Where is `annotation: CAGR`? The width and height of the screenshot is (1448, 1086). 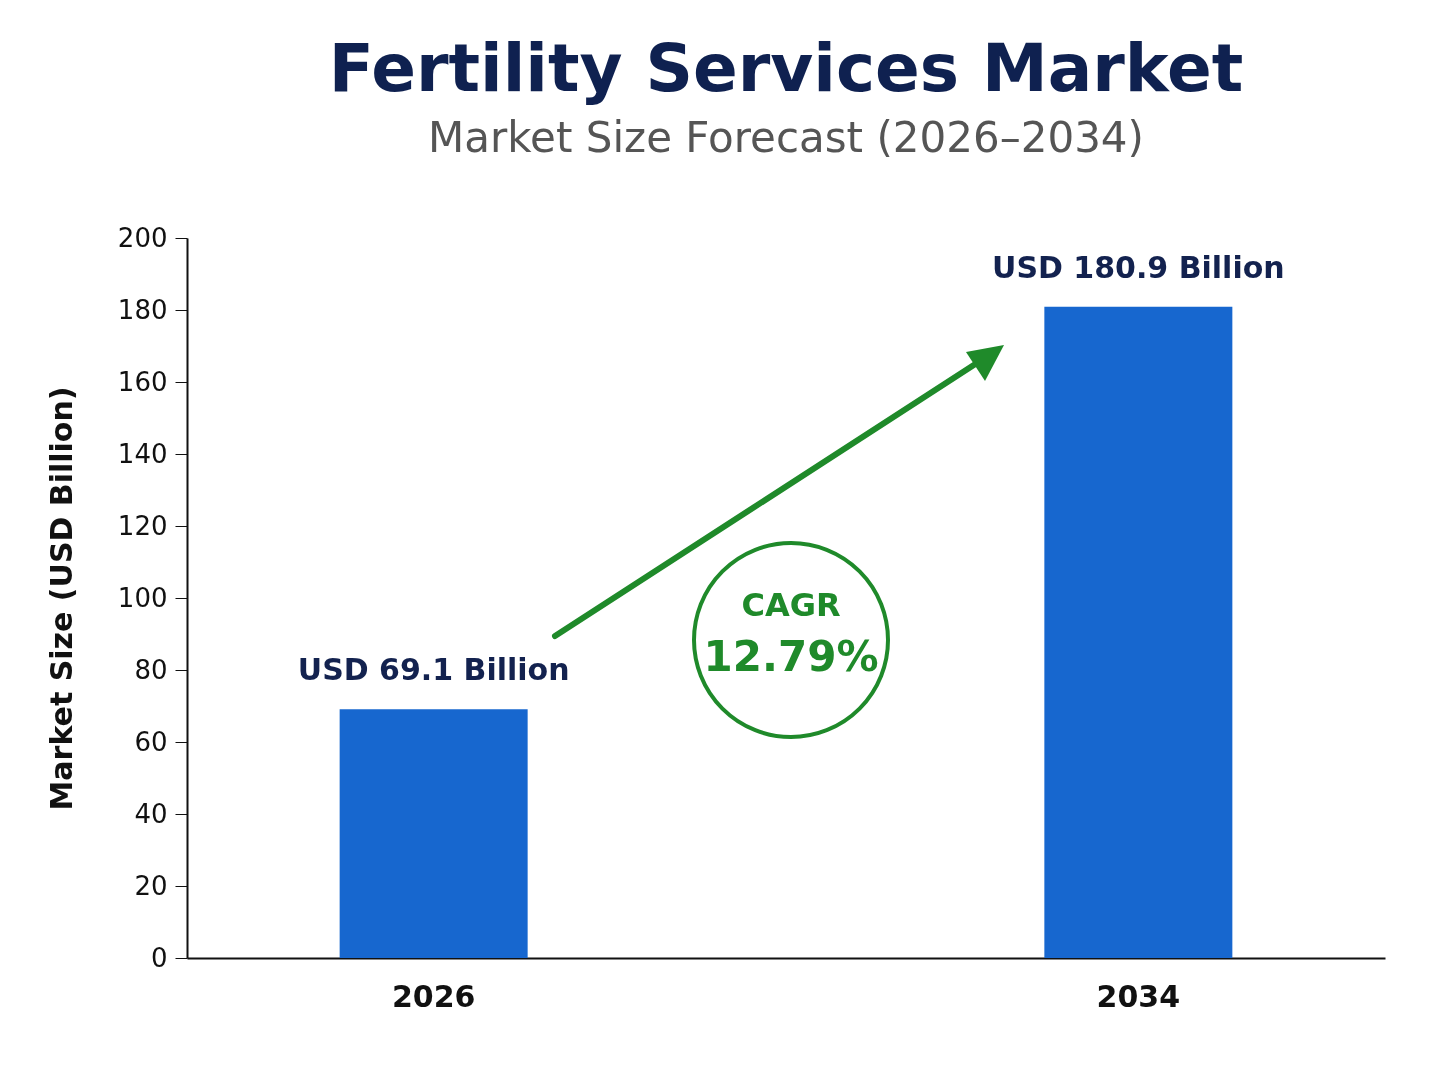
annotation: CAGR is located at coordinates (791, 605).